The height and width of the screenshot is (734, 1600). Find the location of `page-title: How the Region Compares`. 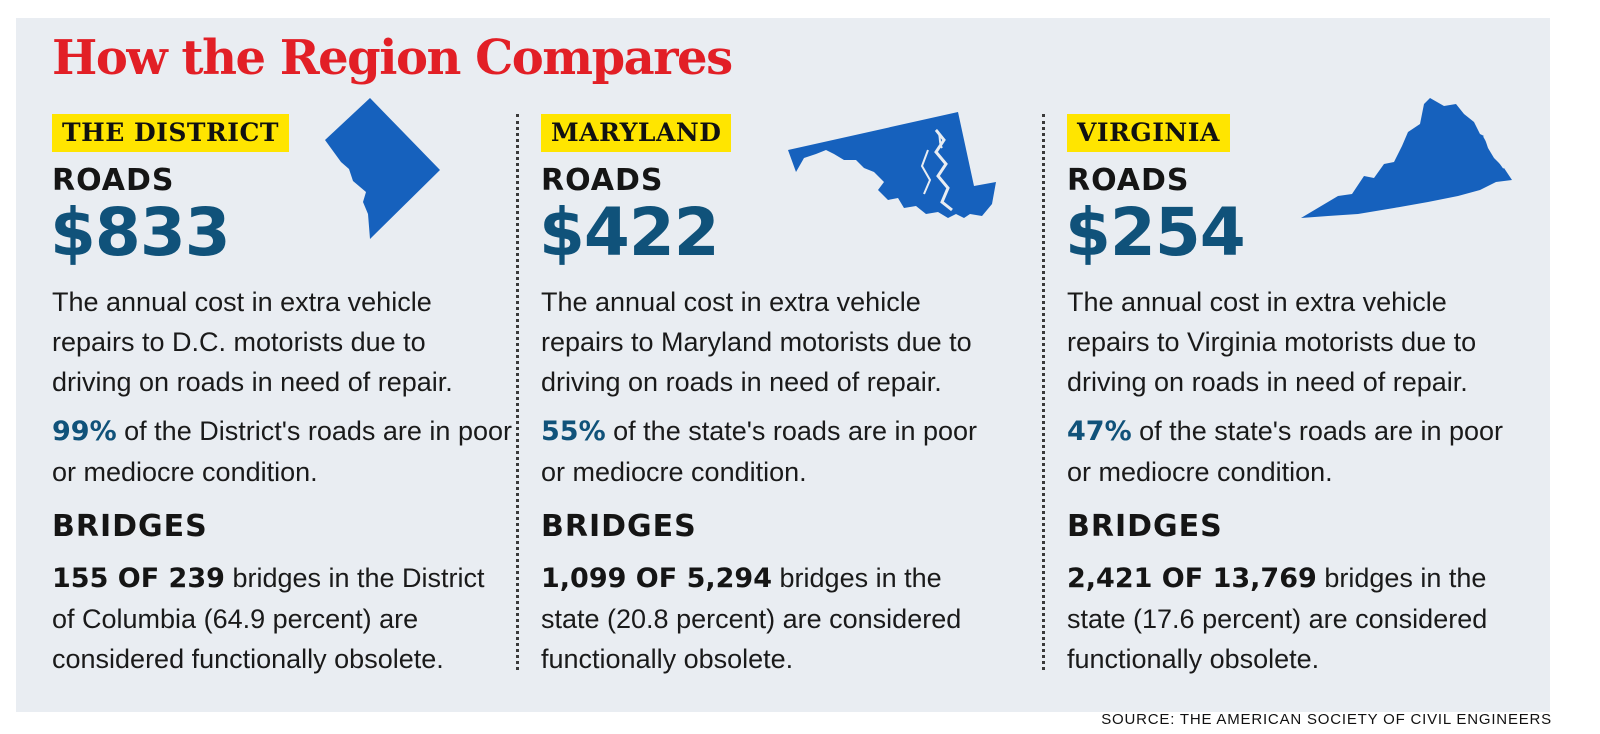

page-title: How the Region Compares is located at coordinates (392, 58).